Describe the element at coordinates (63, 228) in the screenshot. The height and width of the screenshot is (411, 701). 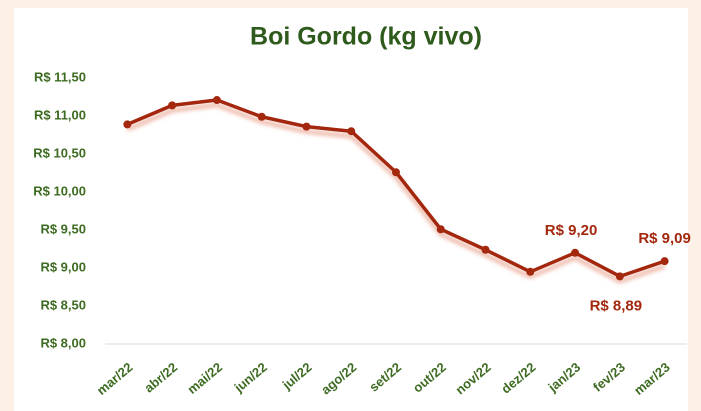
I see `y-tick-label: R$ 9,50` at that location.